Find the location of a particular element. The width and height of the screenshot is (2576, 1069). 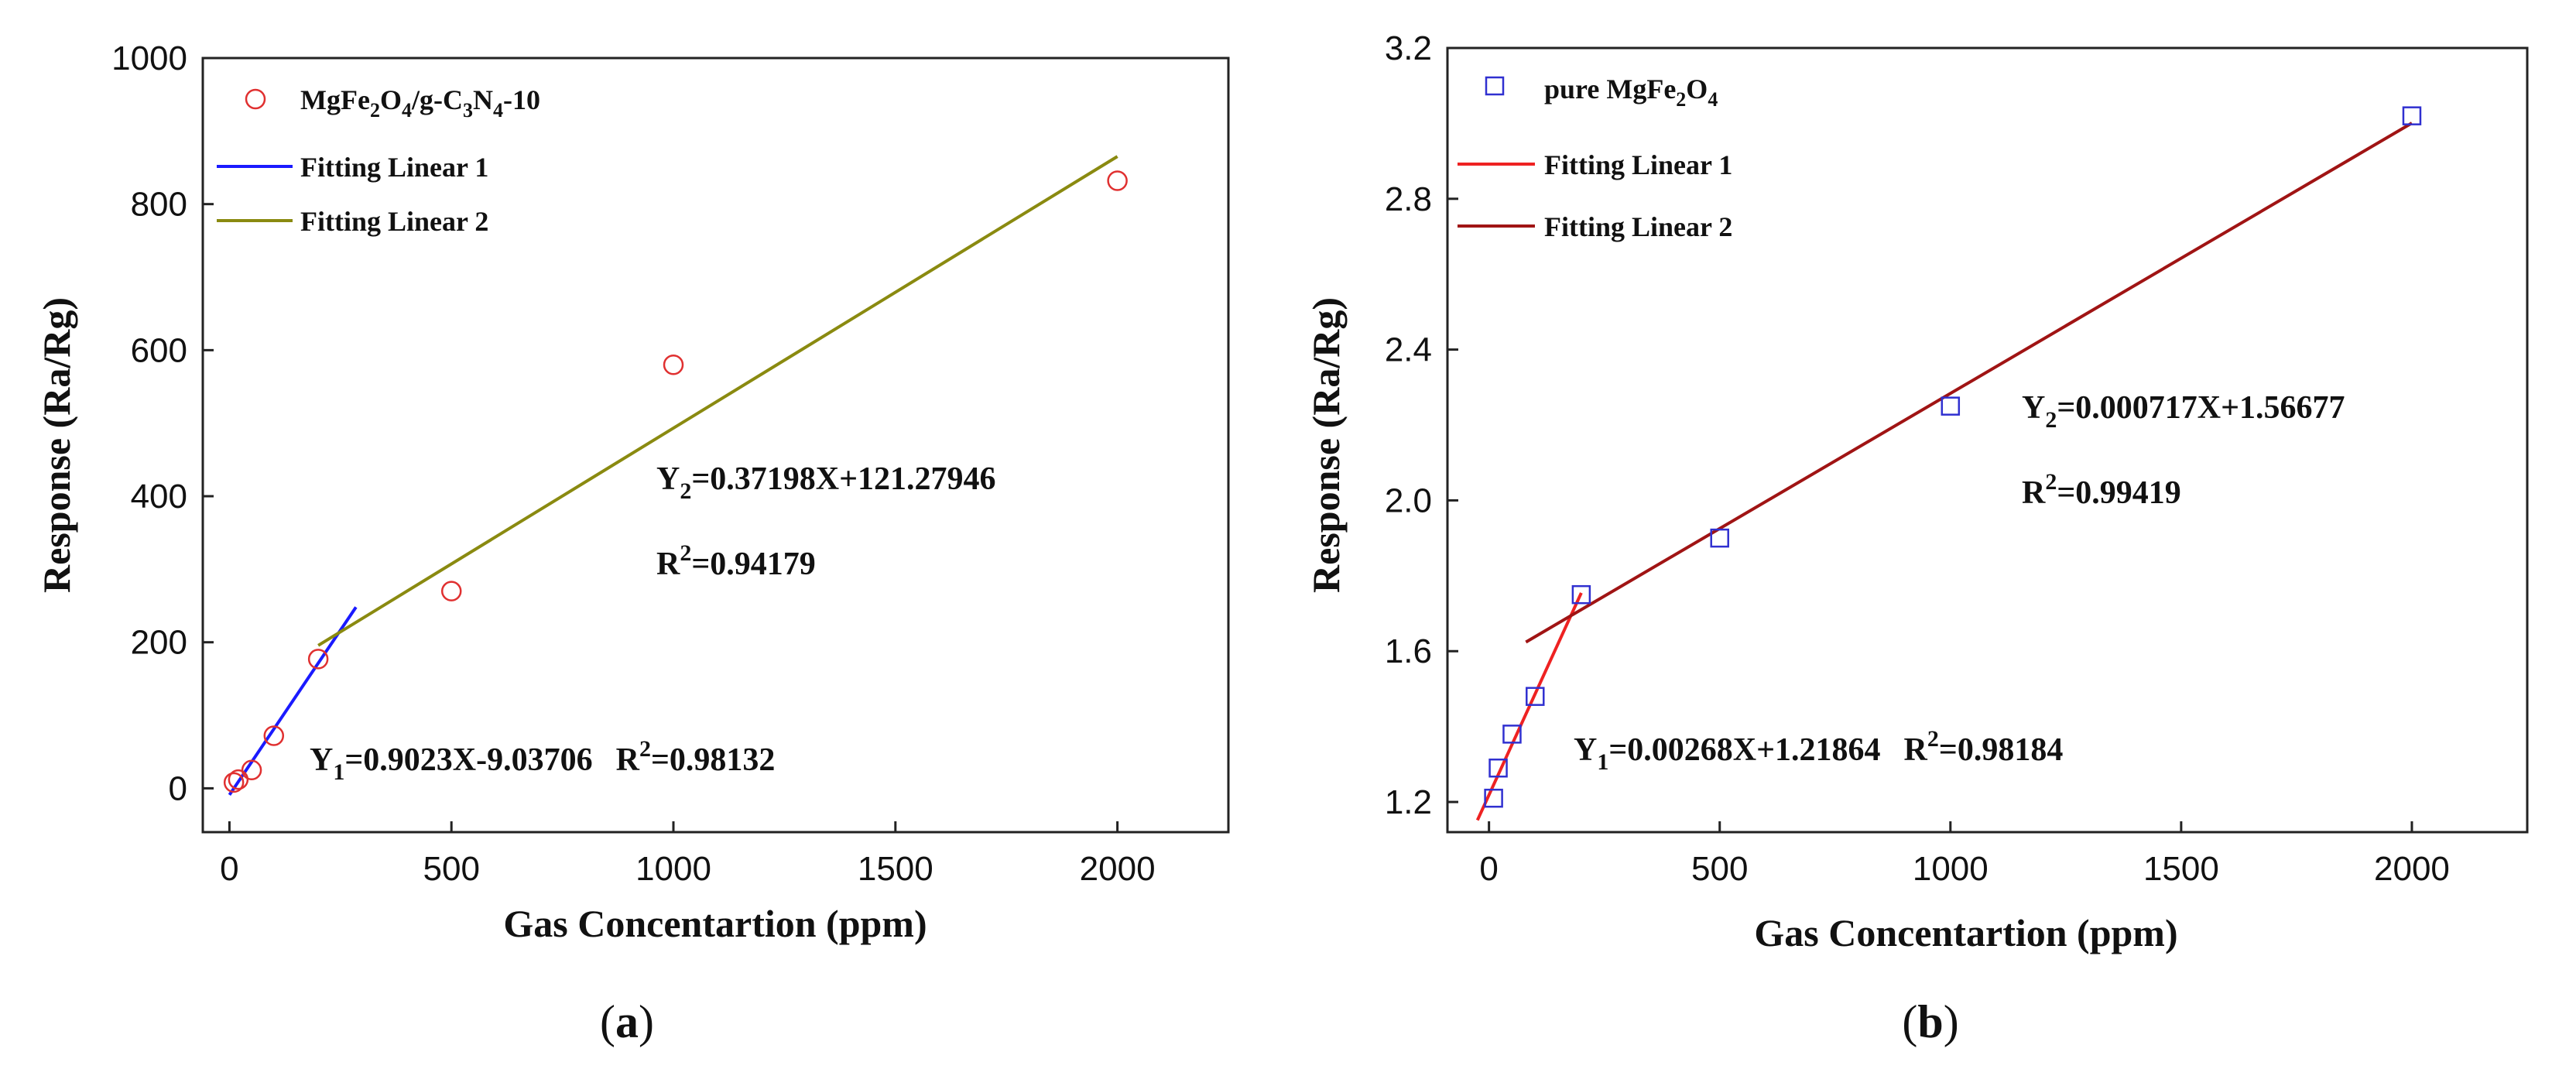

y-tick-label: 0 is located at coordinates (178, 788).